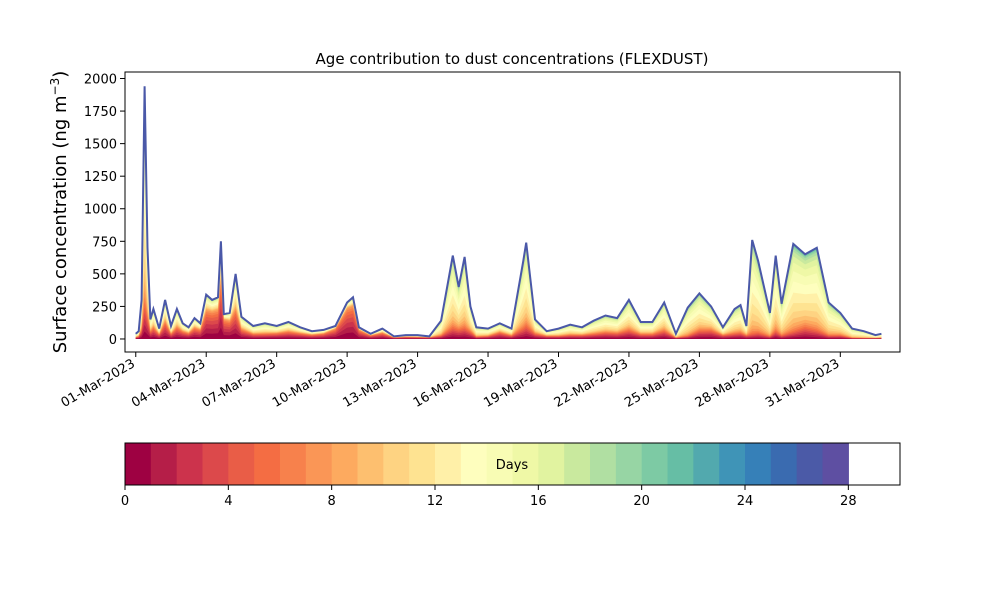 The height and width of the screenshot is (600, 1000). I want to click on x-tick-label: 07-Mar-2023, so click(239, 383).